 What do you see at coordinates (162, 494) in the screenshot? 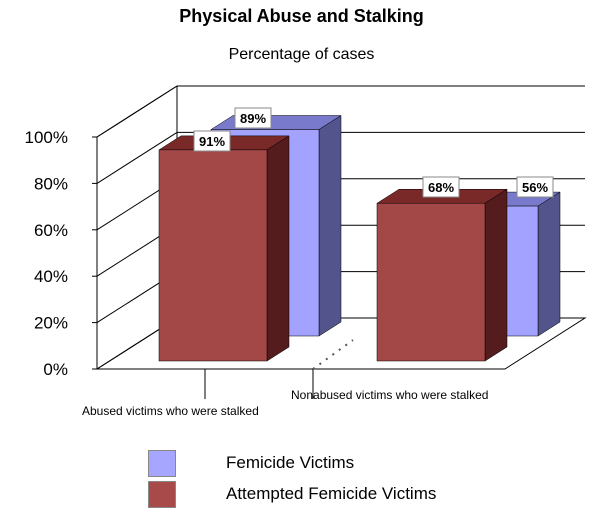
I see `legend-swatch-attempted-femicide` at bounding box center [162, 494].